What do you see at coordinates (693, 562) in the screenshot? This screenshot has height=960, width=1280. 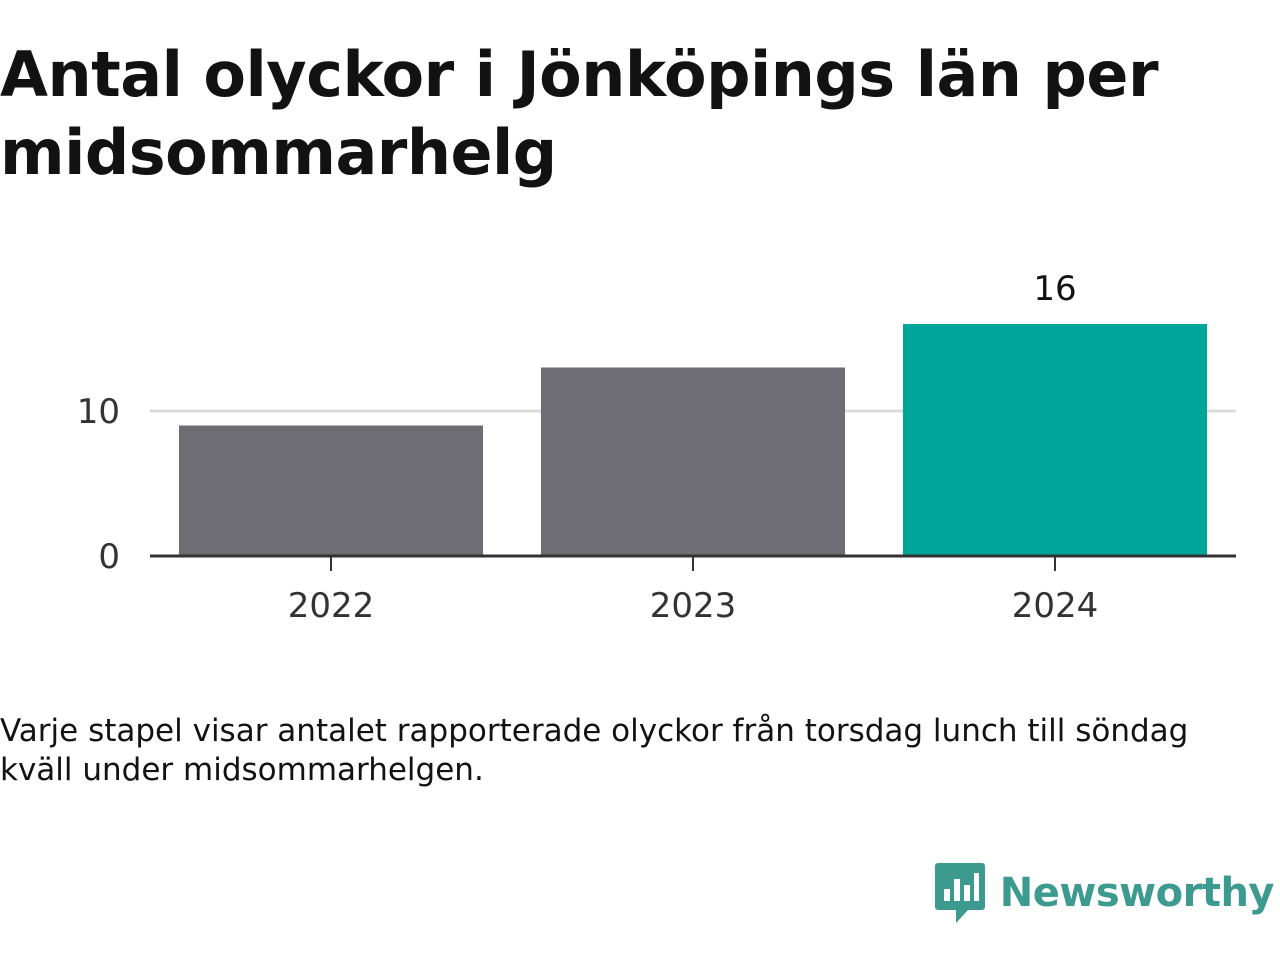 I see `x-axis` at bounding box center [693, 562].